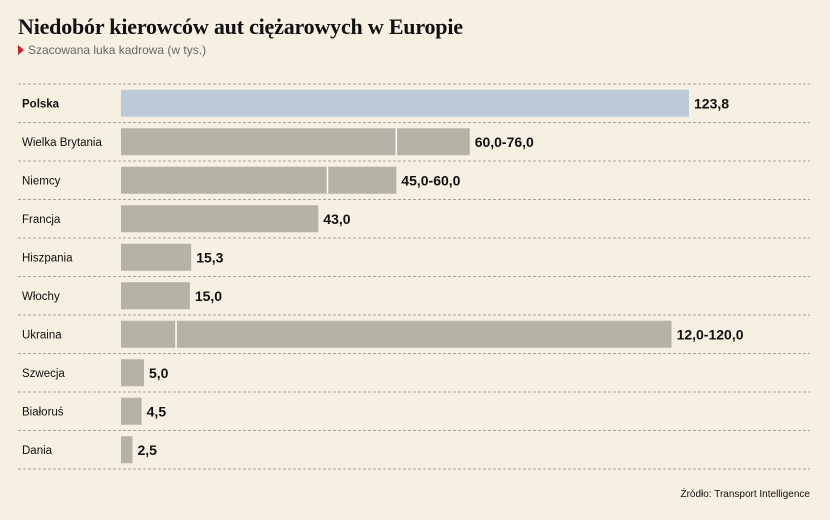 Image resolution: width=830 pixels, height=520 pixels. I want to click on chart-subtitle: Szacowana luka kadrowa (w tys.), so click(112, 50).